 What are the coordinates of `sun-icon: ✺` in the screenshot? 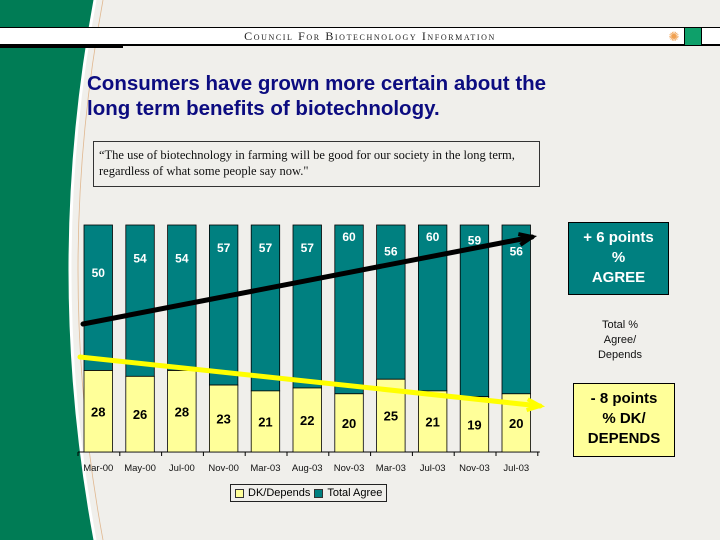 It's located at (674, 36).